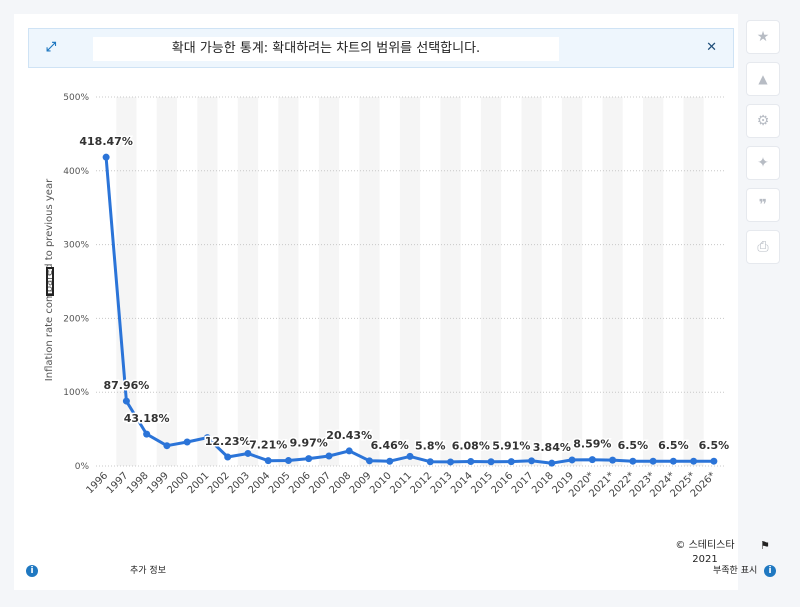  Describe the element at coordinates (511, 446) in the screenshot. I see `data-label: 5.91%` at that location.